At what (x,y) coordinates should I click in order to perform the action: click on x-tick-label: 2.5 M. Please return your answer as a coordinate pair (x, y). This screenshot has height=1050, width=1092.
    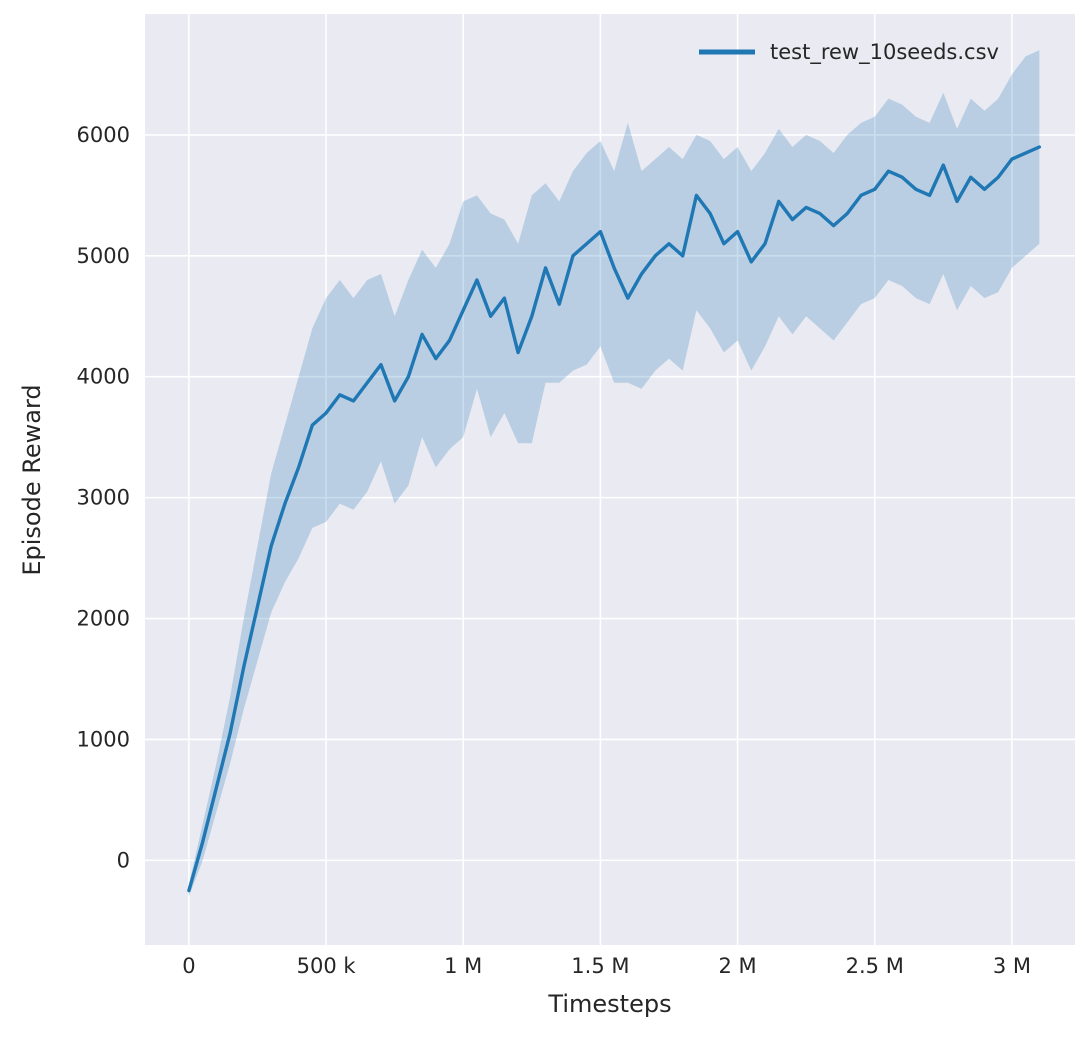
    Looking at the image, I should click on (875, 966).